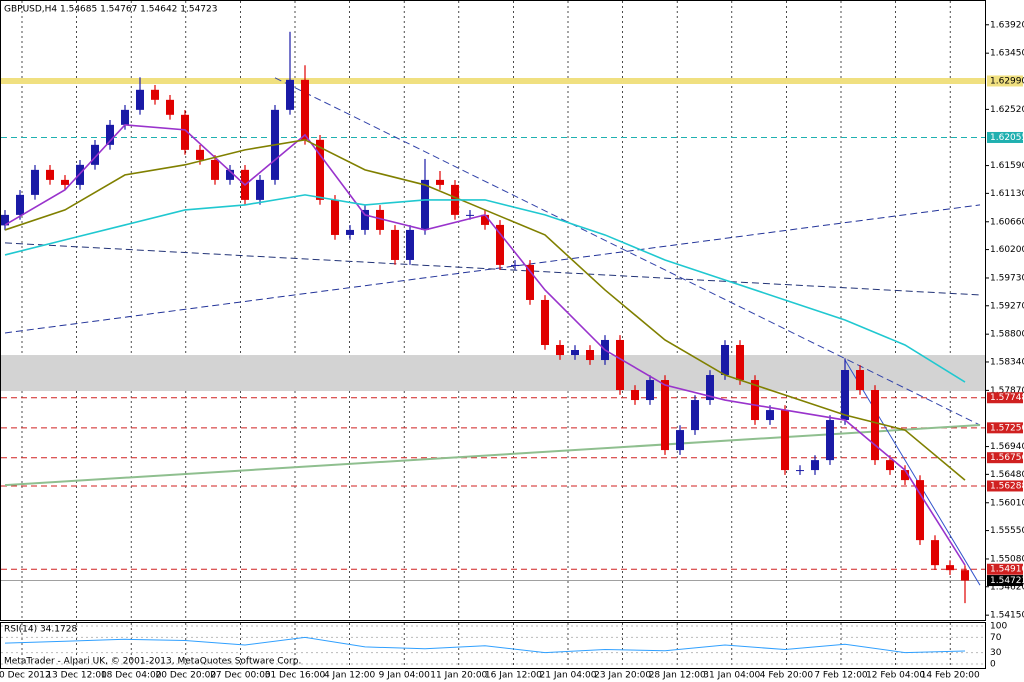  What do you see at coordinates (731, 676) in the screenshot?
I see `x-tick-label: 31 Jan 04:00` at bounding box center [731, 676].